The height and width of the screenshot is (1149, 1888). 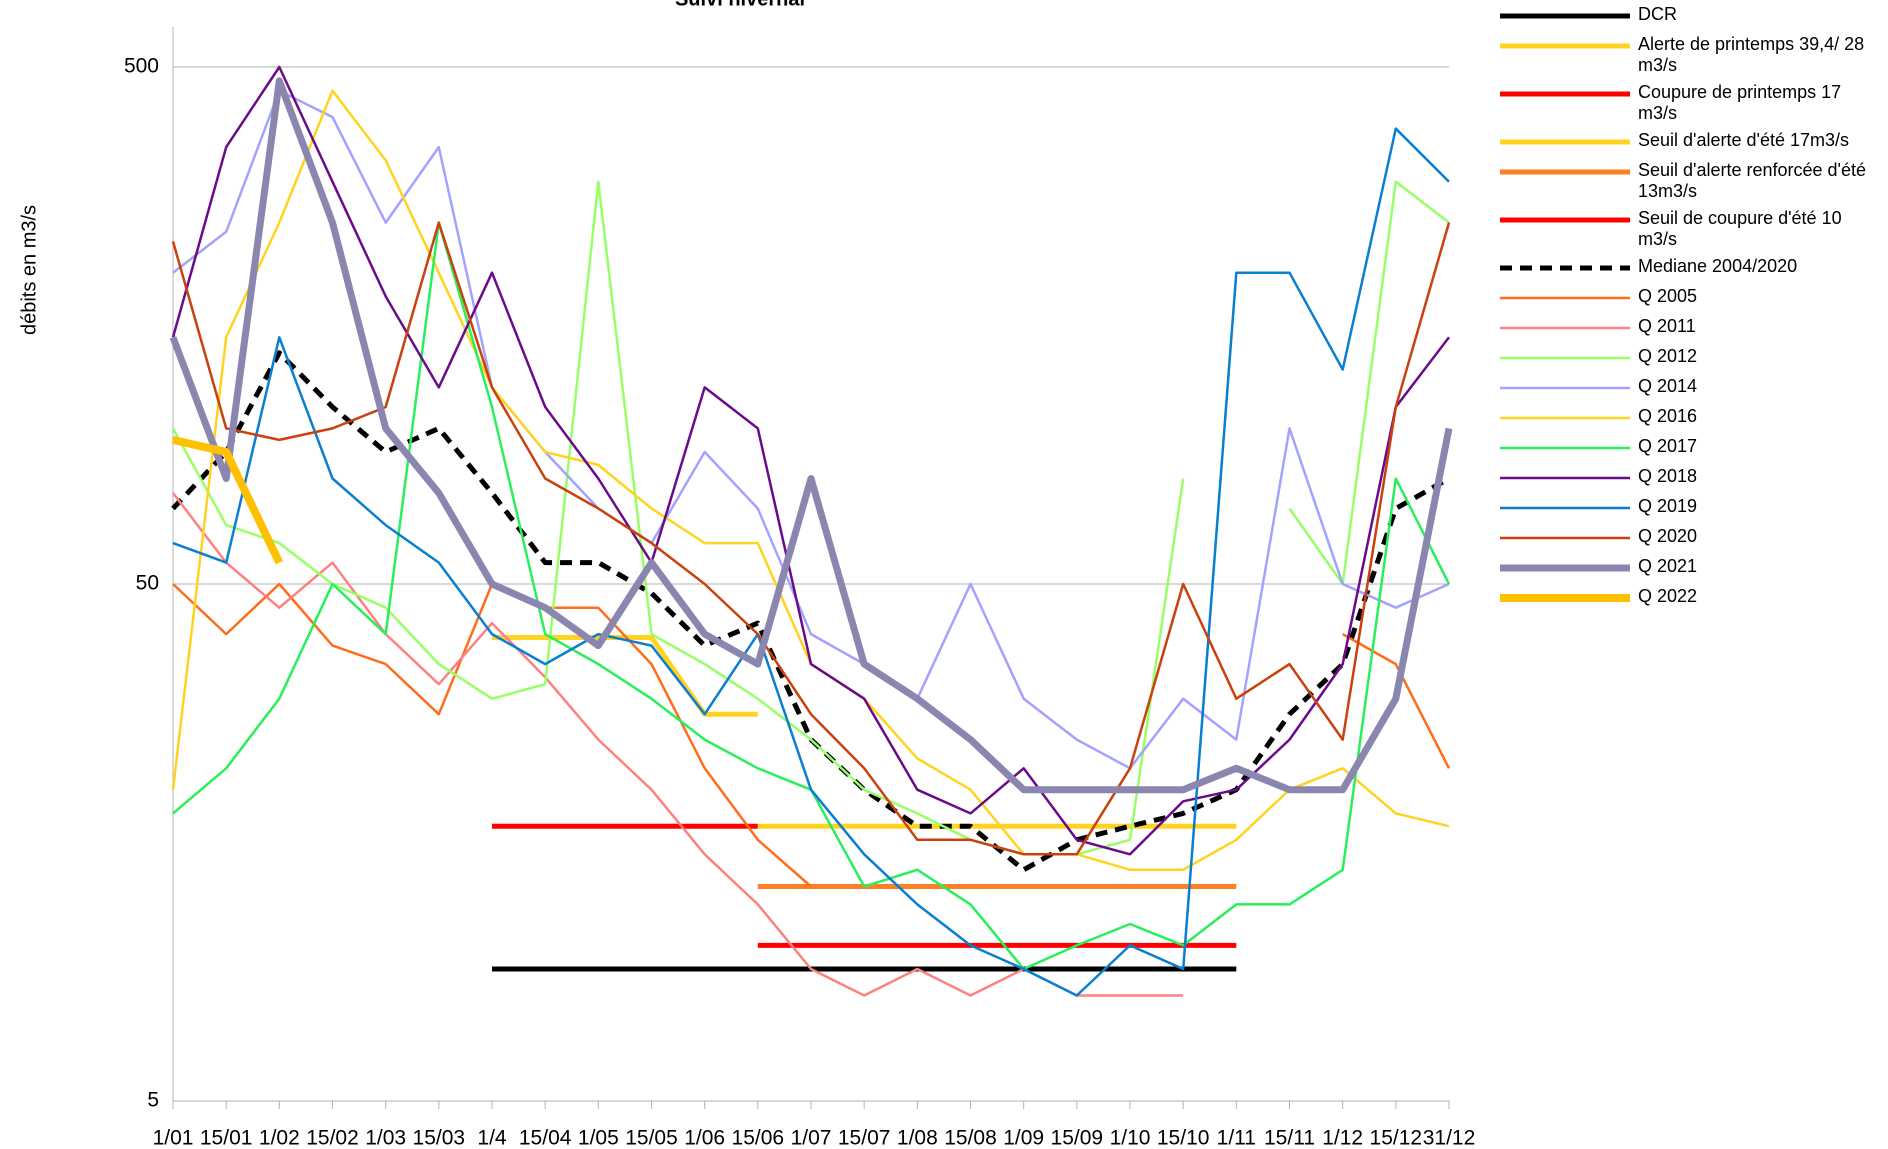 What do you see at coordinates (1752, 180) in the screenshot?
I see `legend-label: Seuil d'alerte renforcée d'été 13m3/s` at bounding box center [1752, 180].